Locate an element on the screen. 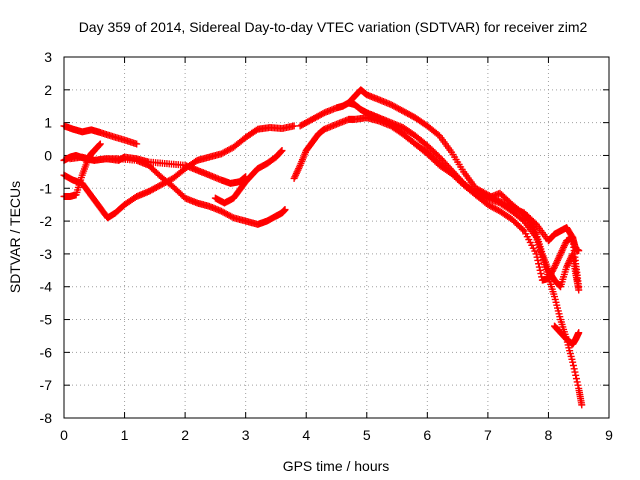  x-tick-label: 2 is located at coordinates (185, 435).